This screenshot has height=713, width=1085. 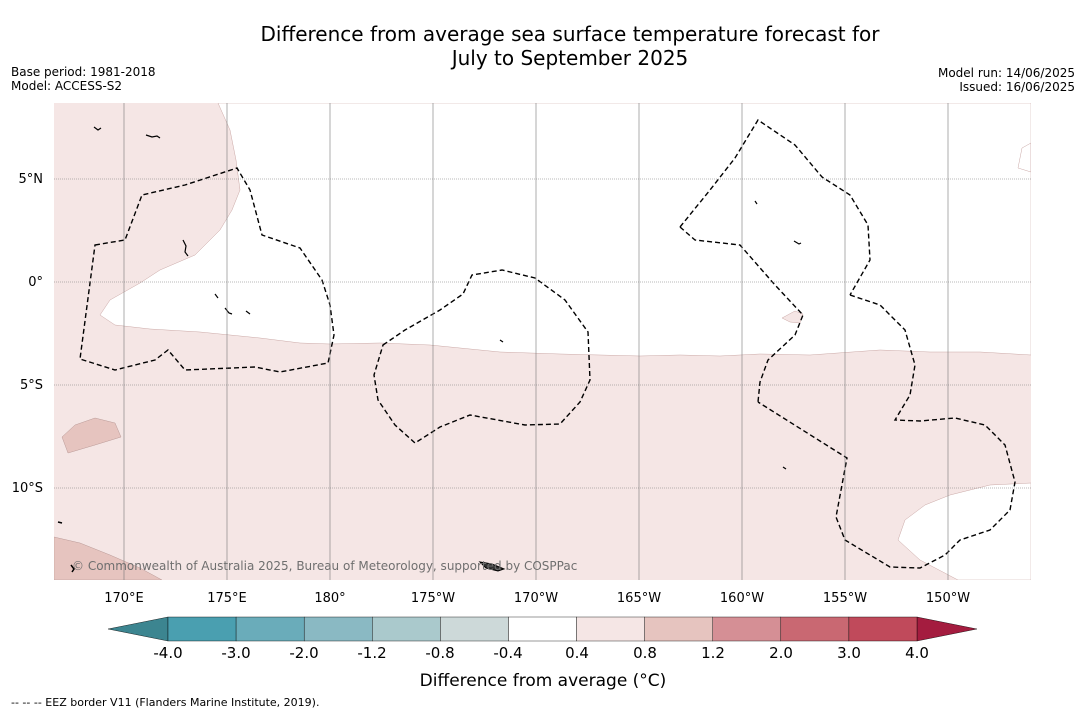 I want to click on meta-left: Base period: 1981-2018 Model: ACCESS-S2, so click(x=83, y=79).